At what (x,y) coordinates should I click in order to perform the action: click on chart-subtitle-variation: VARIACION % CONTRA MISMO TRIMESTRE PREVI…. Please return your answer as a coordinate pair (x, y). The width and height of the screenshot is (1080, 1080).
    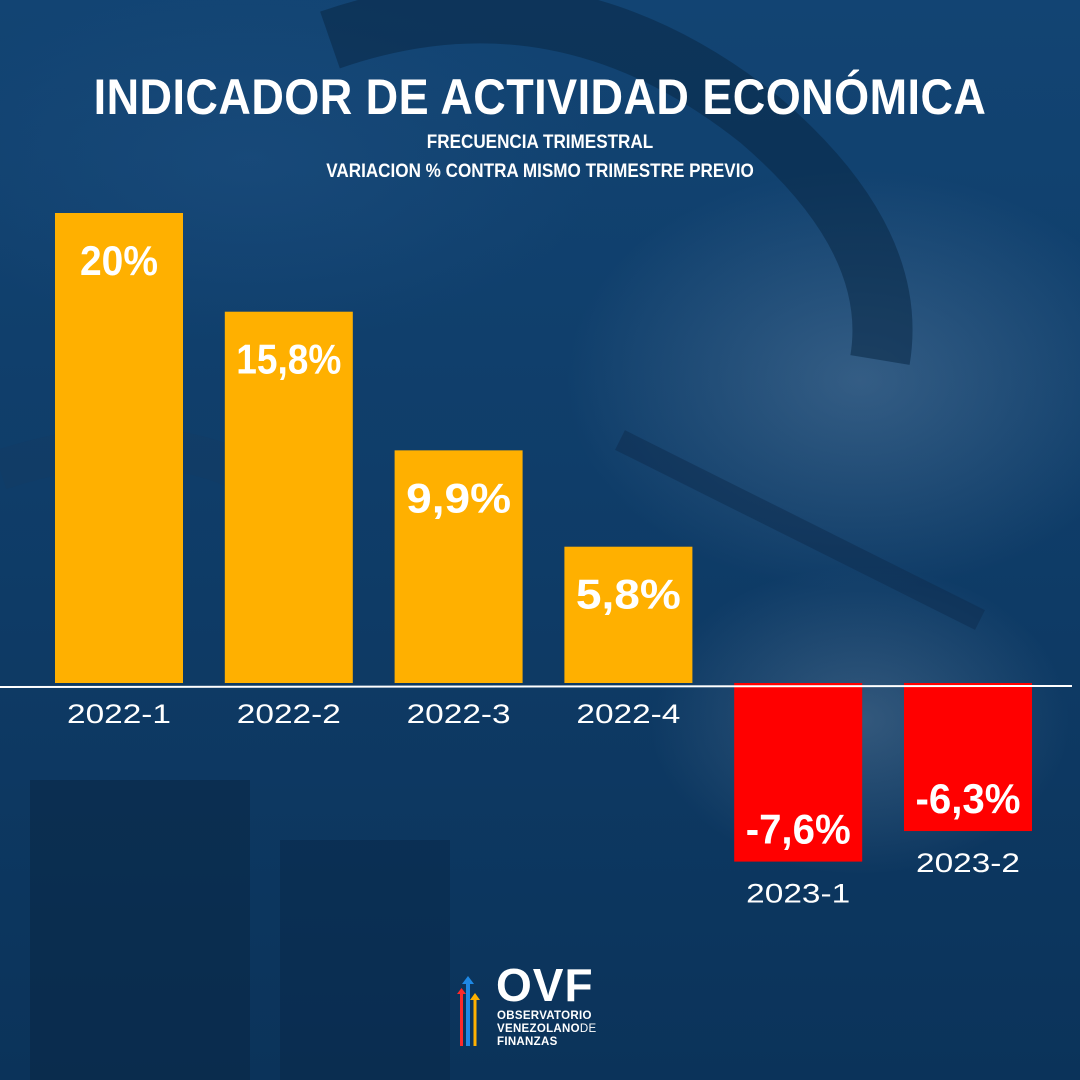
    Looking at the image, I should click on (540, 171).